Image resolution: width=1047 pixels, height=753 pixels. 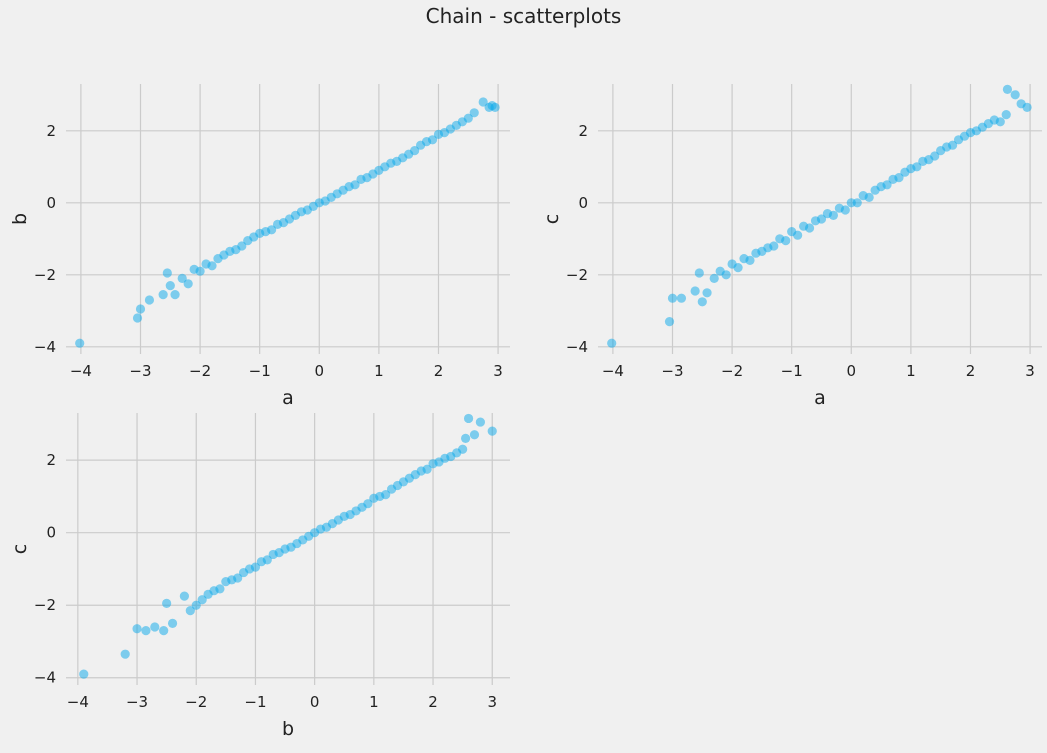 What do you see at coordinates (792, 371) in the screenshot?
I see `x-tick-label: −1` at bounding box center [792, 371].